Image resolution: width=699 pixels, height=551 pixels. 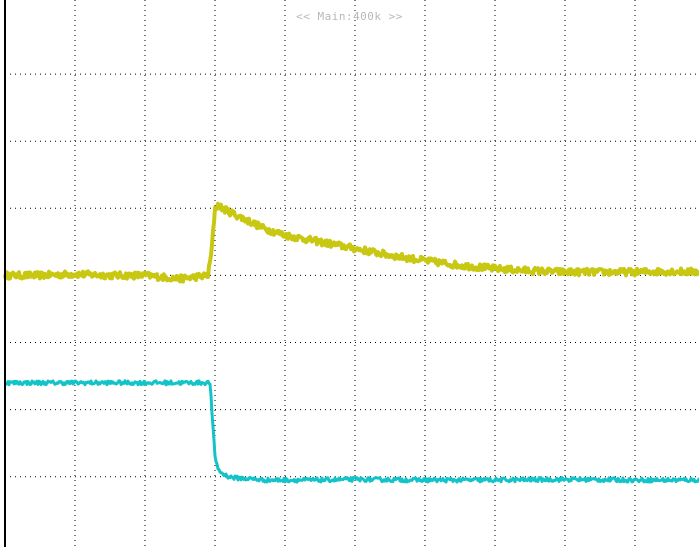 What do you see at coordinates (5, 273) in the screenshot?
I see `screen-left-edge` at bounding box center [5, 273].